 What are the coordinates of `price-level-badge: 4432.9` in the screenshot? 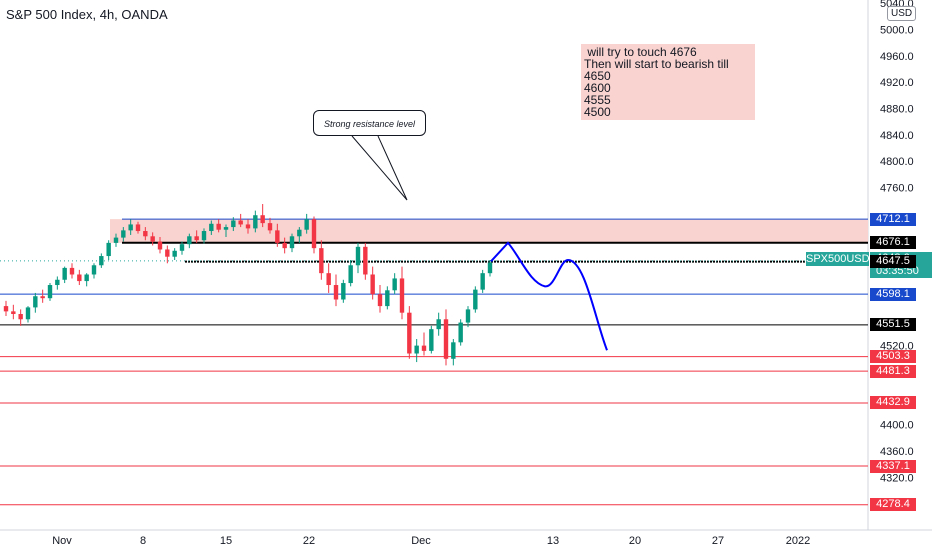 It's located at (893, 403).